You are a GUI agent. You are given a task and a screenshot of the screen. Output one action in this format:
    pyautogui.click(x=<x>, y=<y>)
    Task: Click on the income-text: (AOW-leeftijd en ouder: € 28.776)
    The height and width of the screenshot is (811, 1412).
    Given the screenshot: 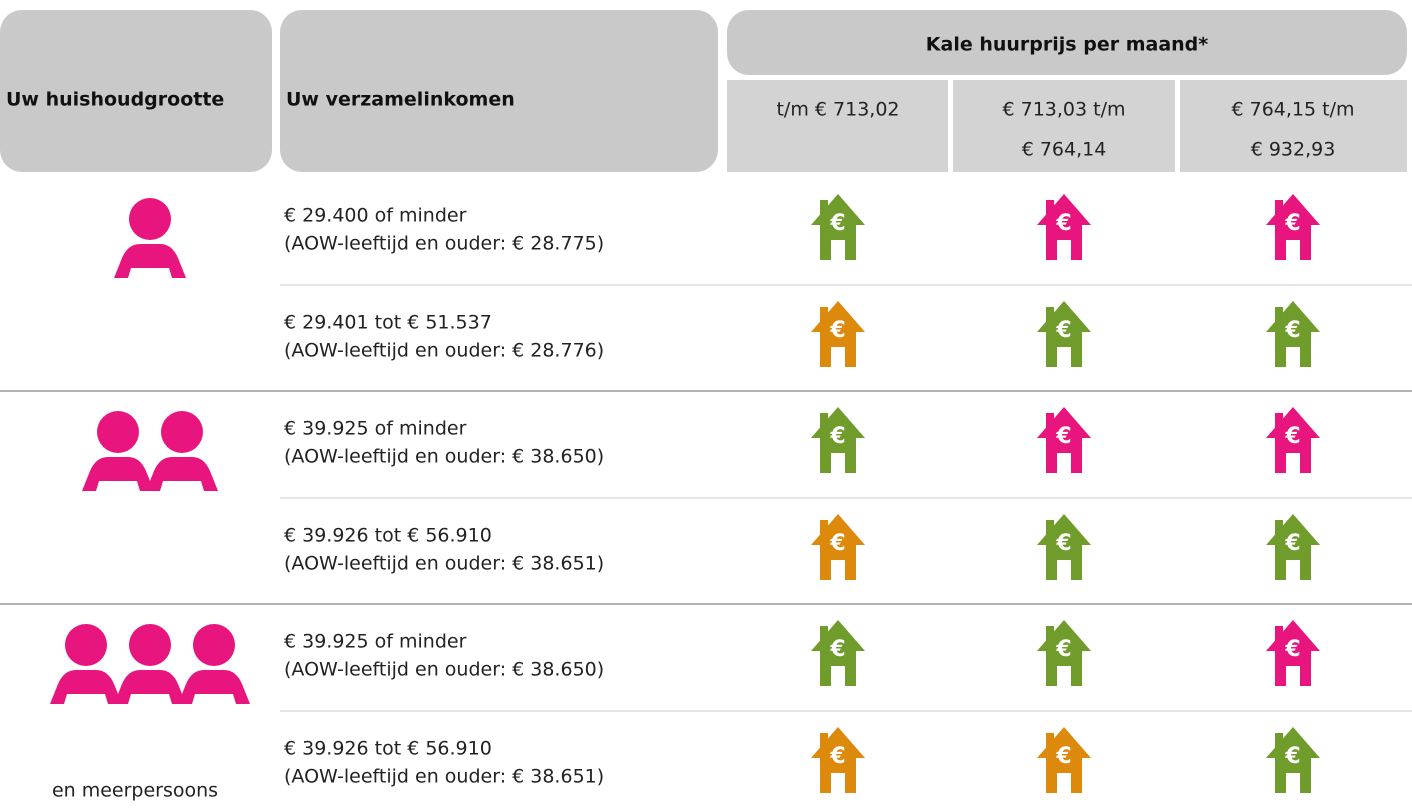 What is the action you would take?
    pyautogui.click(x=444, y=351)
    